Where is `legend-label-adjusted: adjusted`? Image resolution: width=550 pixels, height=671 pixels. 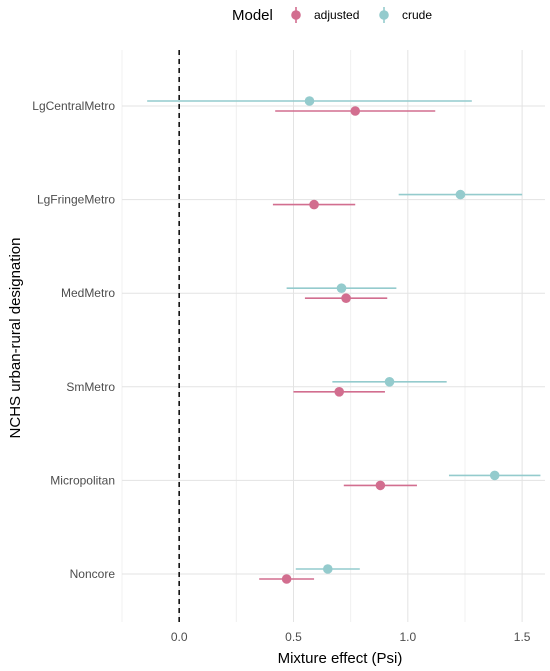 legend-label-adjusted: adjusted is located at coordinates (336, 15).